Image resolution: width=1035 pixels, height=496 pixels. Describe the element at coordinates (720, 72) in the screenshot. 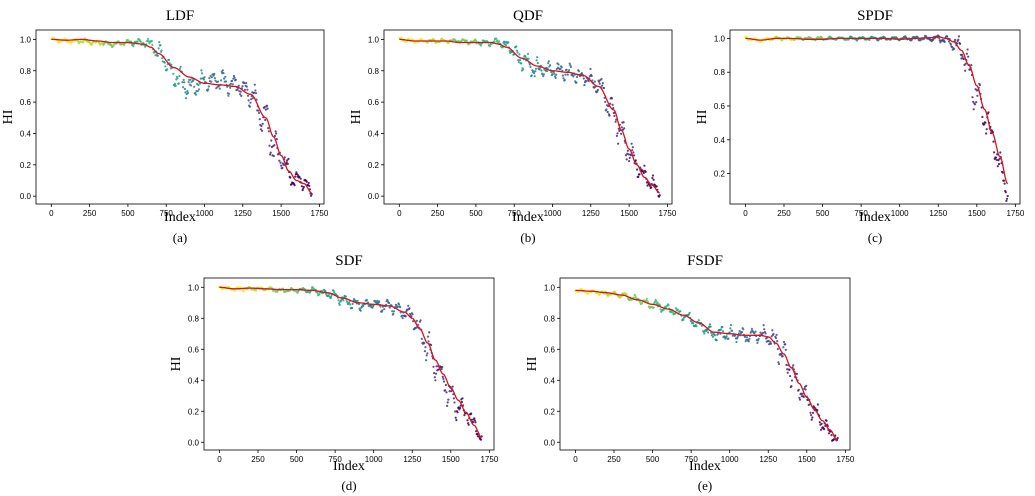

I see `y-tick-label: 0.8` at that location.